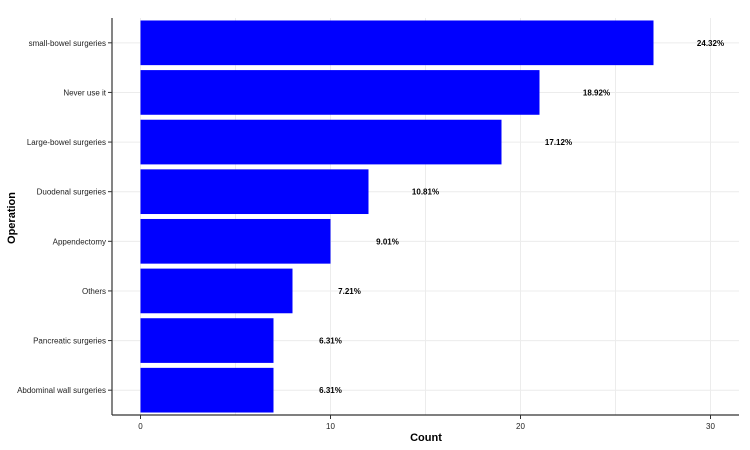 This screenshot has width=750, height=450. Describe the element at coordinates (425, 192) in the screenshot. I see `data-label: 10.81%` at that location.